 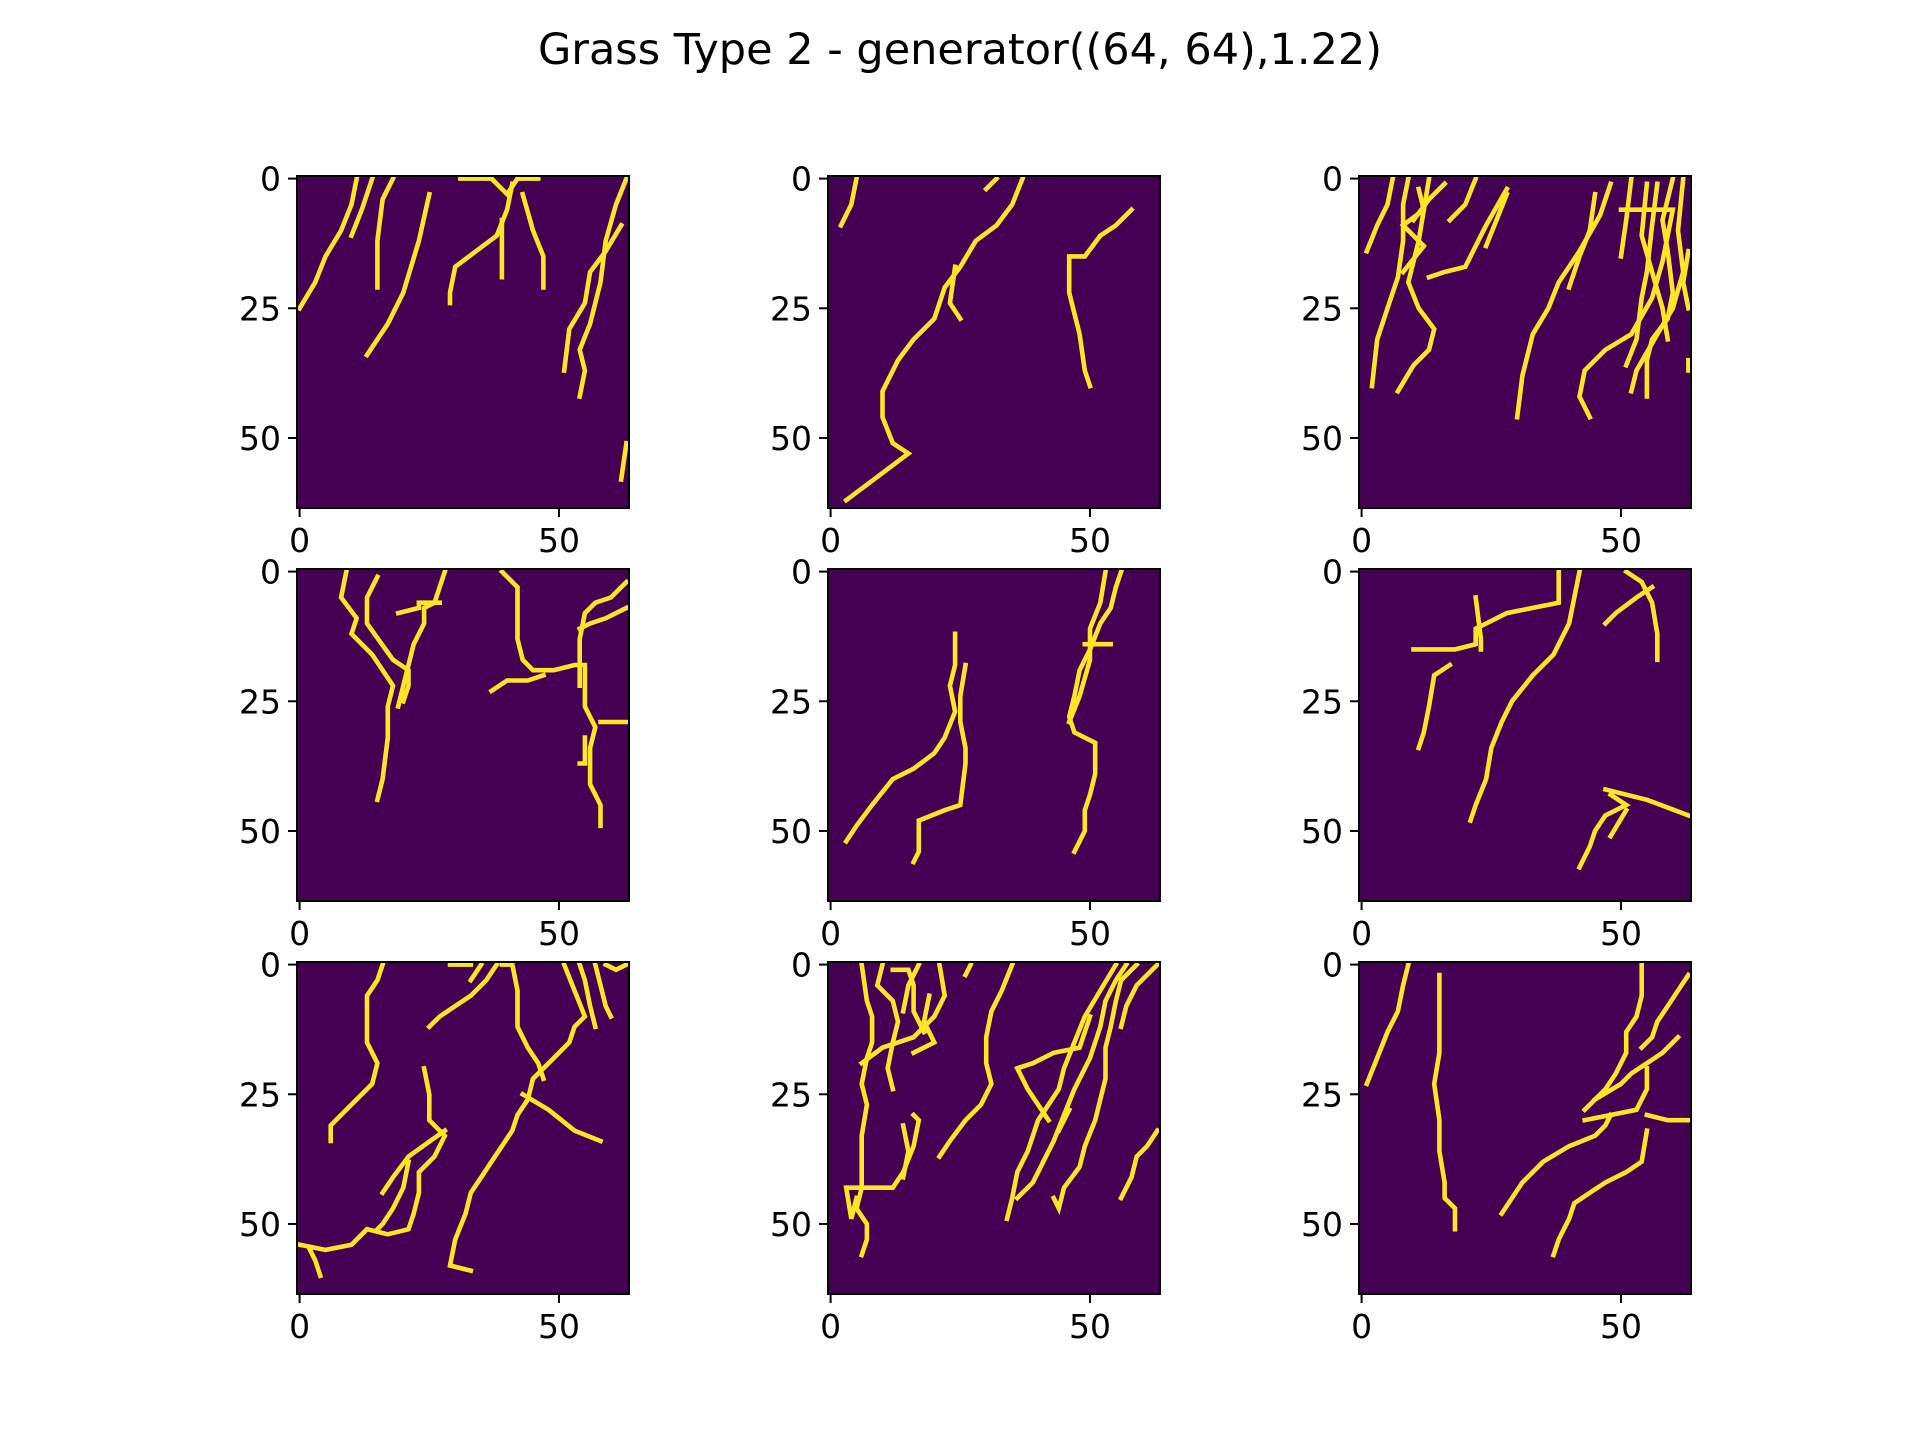 I want to click on subplot-3: 0 50 0 25 50, so click(x=1496, y=360).